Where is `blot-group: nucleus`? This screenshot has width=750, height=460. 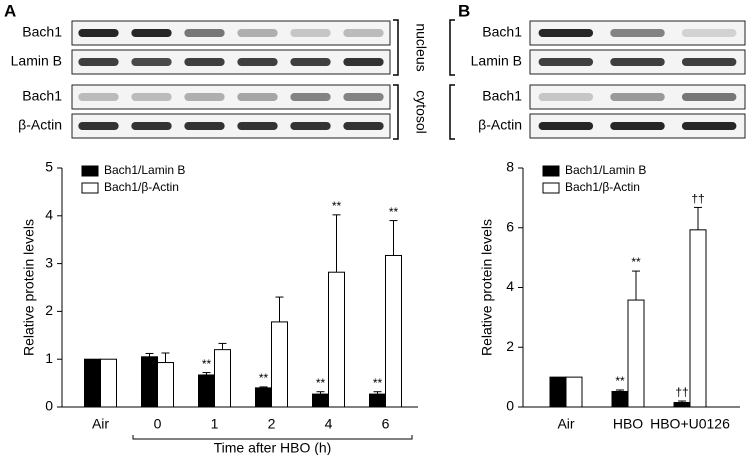
blot-group: nucleus is located at coordinates (421, 47).